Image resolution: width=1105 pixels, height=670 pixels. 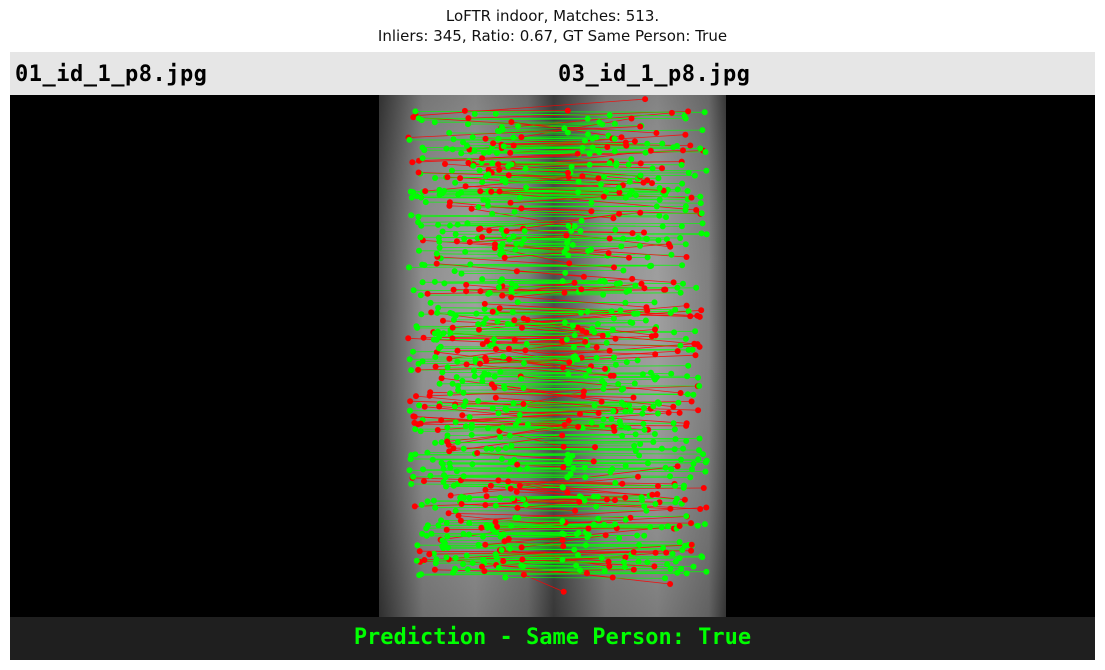 I want to click on left-image-filename: 01_id_1_p8.jpg, so click(x=111, y=74).